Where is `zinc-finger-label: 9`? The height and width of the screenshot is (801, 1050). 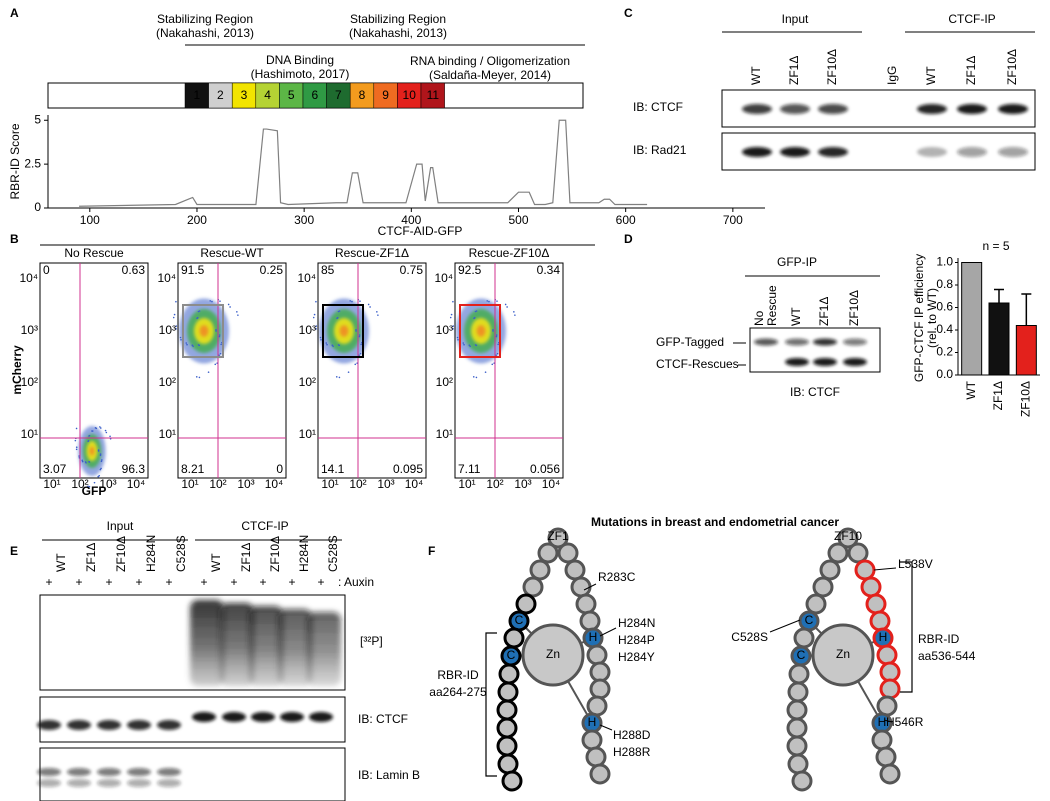
zinc-finger-label: 9 is located at coordinates (385, 95).